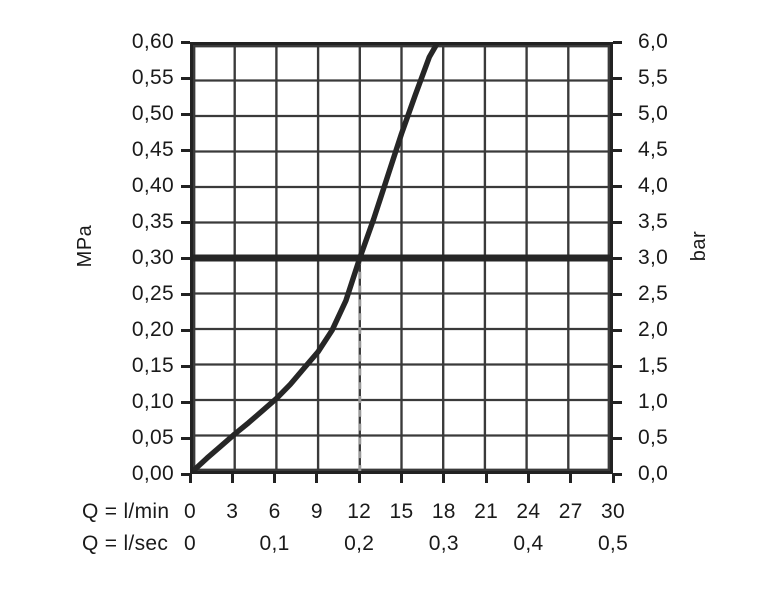 This screenshot has width=770, height=600. What do you see at coordinates (443, 543) in the screenshot?
I see `x-tick-label-lsec: 0,3` at bounding box center [443, 543].